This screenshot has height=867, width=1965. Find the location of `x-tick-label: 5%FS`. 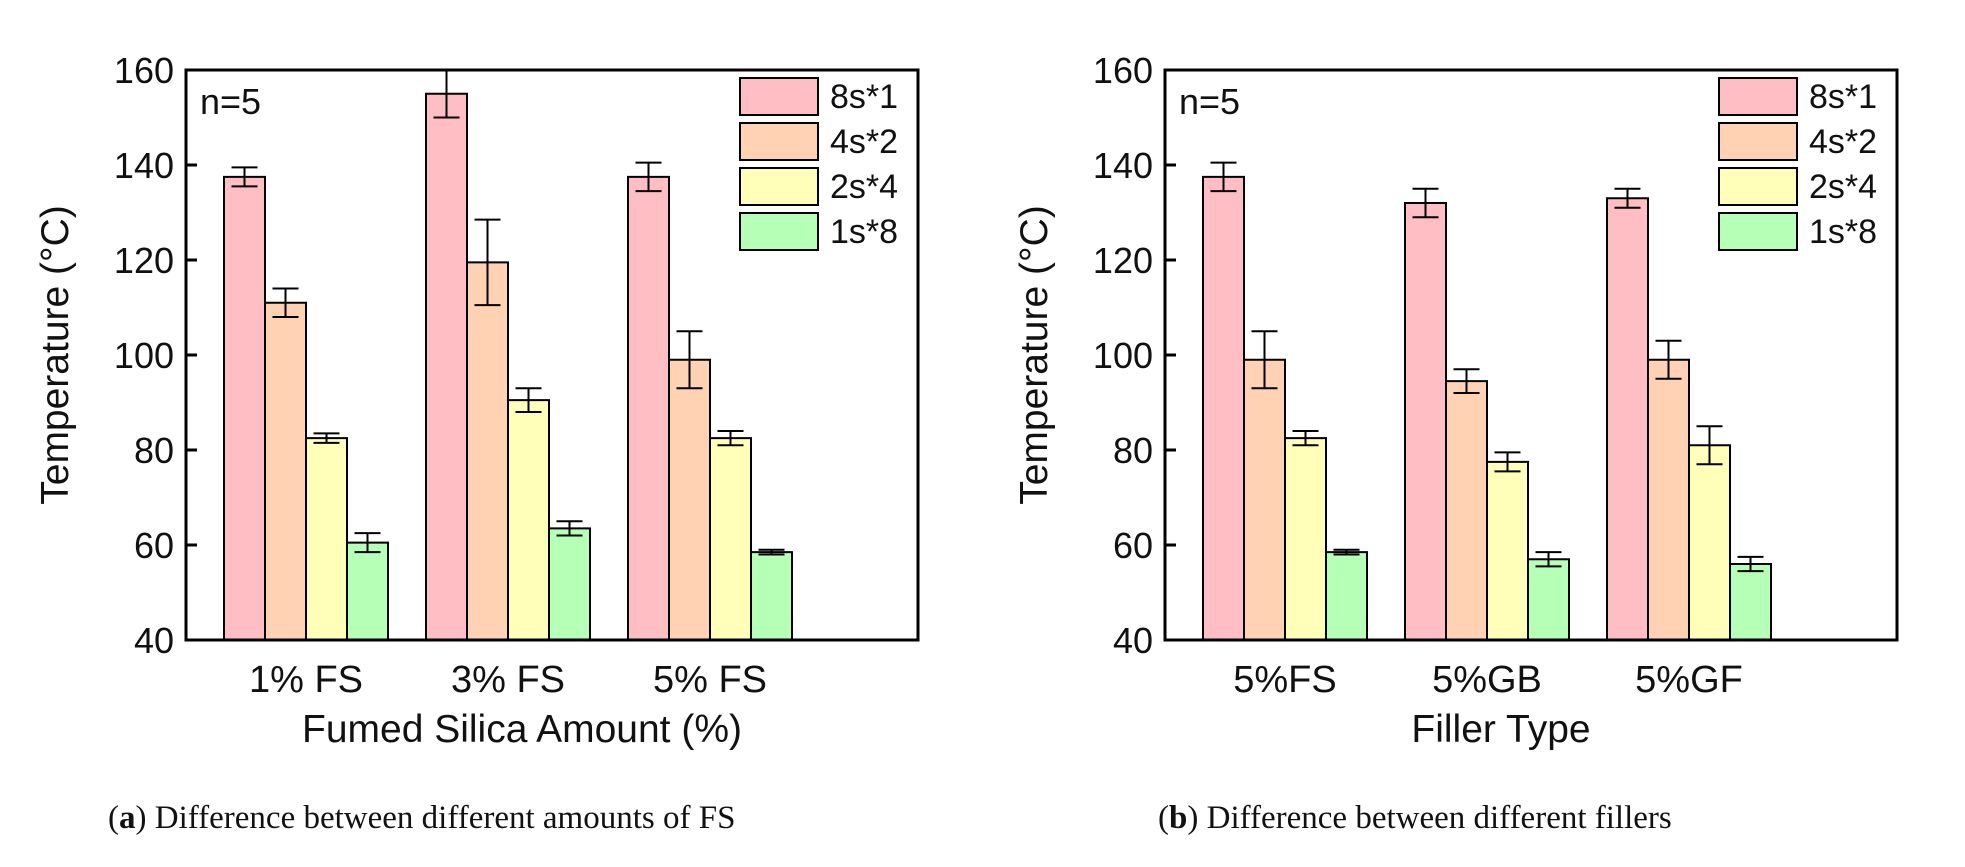

x-tick-label: 5%FS is located at coordinates (1284, 680).